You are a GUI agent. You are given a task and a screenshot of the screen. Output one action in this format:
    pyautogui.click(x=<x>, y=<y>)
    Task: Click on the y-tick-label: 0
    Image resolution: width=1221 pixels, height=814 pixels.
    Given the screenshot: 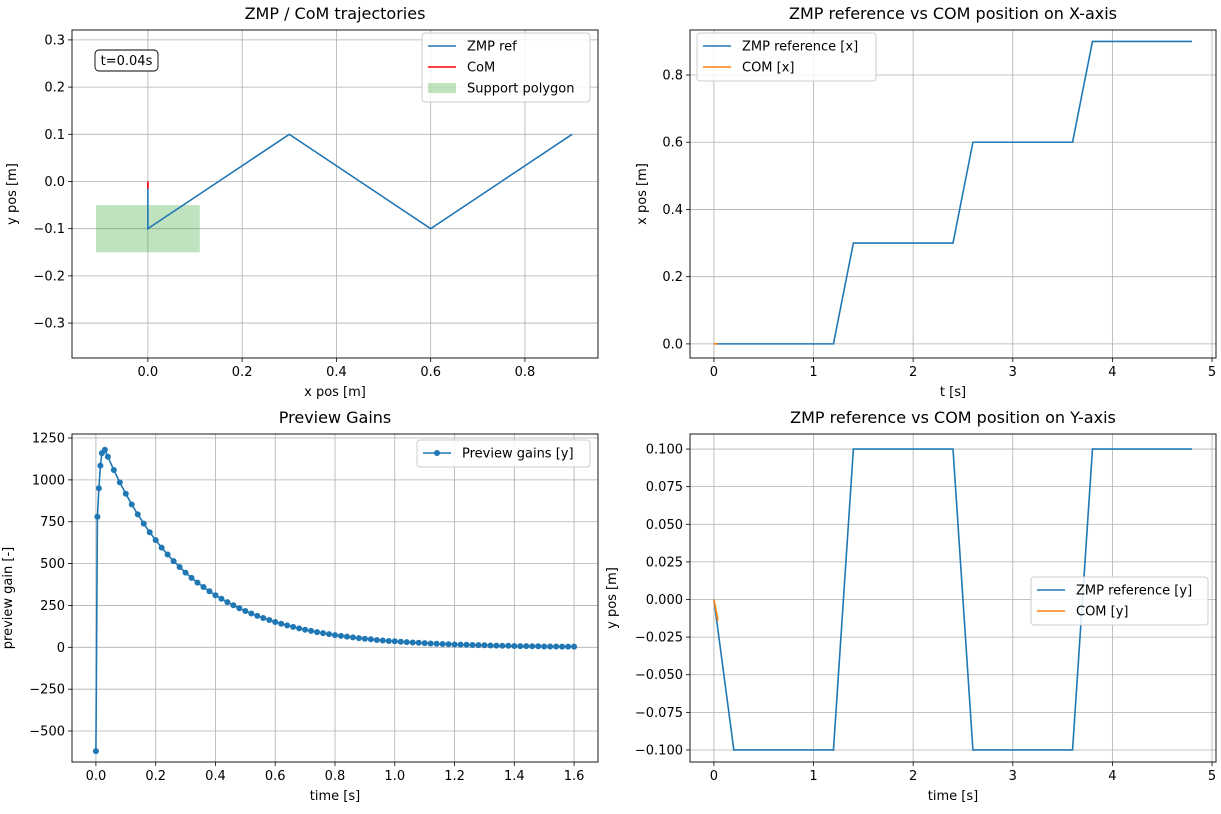 What is the action you would take?
    pyautogui.click(x=61, y=648)
    